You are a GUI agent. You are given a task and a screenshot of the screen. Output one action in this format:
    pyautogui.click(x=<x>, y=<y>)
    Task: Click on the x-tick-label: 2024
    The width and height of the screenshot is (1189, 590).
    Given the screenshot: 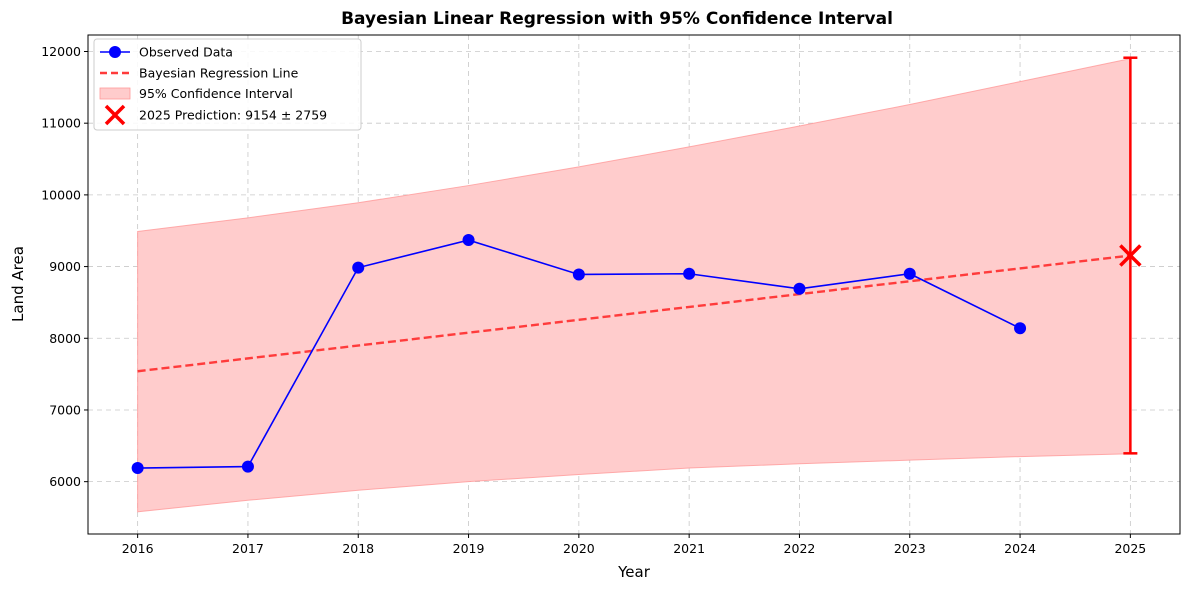 What is the action you would take?
    pyautogui.click(x=1020, y=548)
    